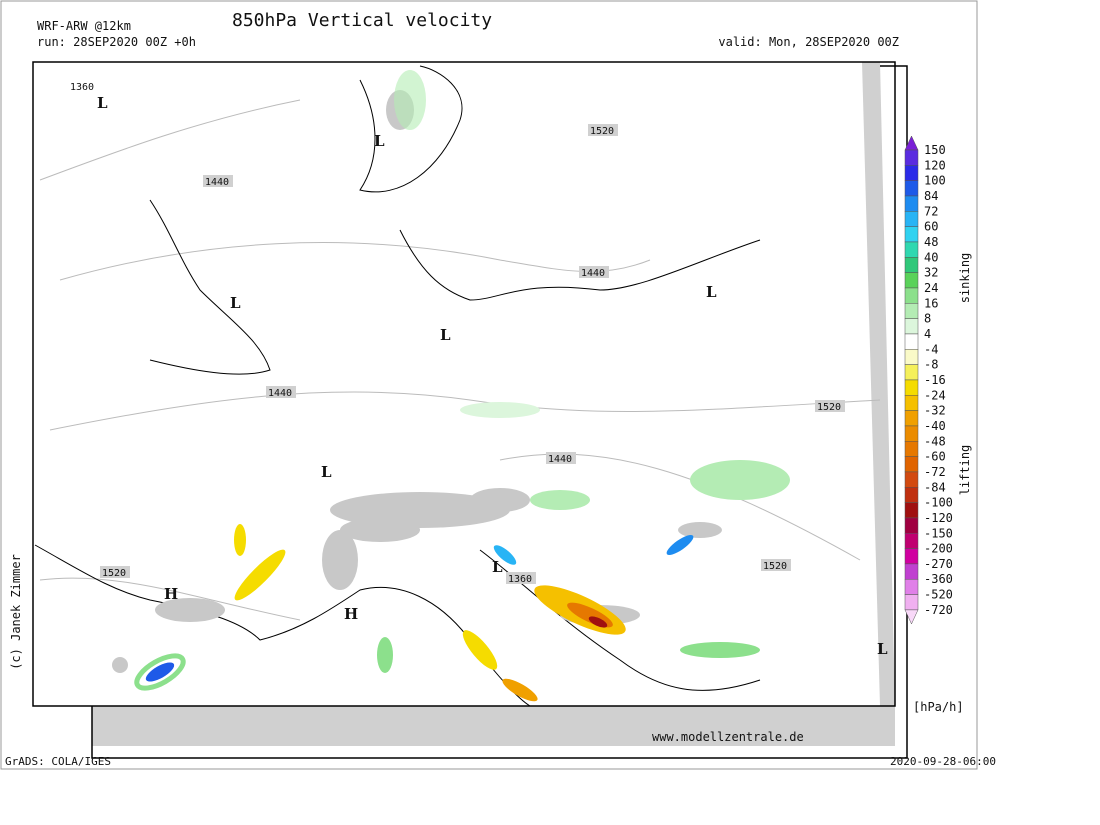  What do you see at coordinates (931, 349) in the screenshot?
I see `colorbar-level: -4` at bounding box center [931, 349].